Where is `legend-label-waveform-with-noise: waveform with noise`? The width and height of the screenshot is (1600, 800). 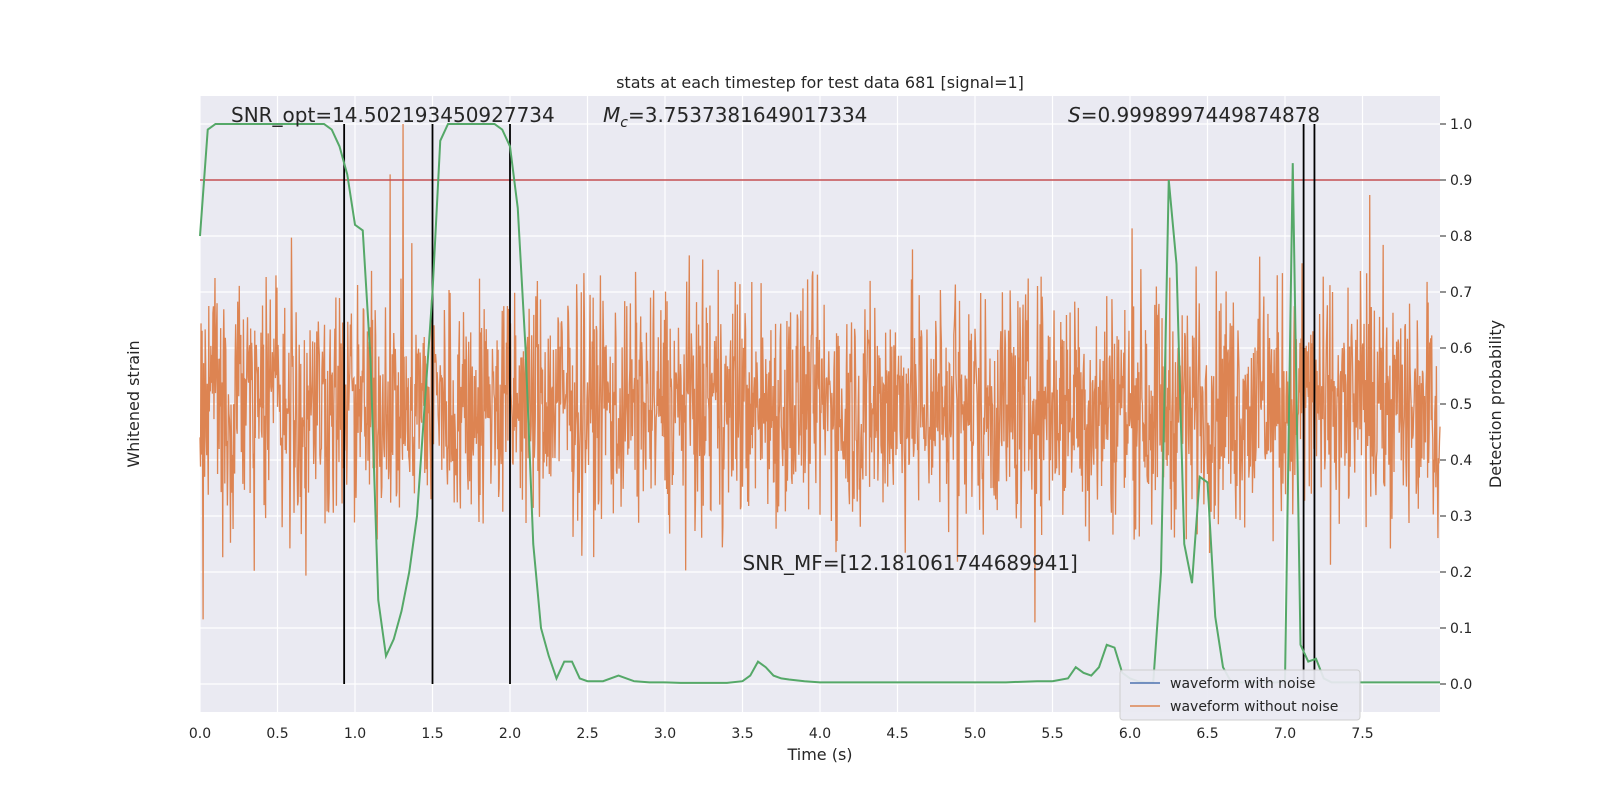
legend-label-waveform-with-noise: waveform with noise is located at coordinates (1242, 684).